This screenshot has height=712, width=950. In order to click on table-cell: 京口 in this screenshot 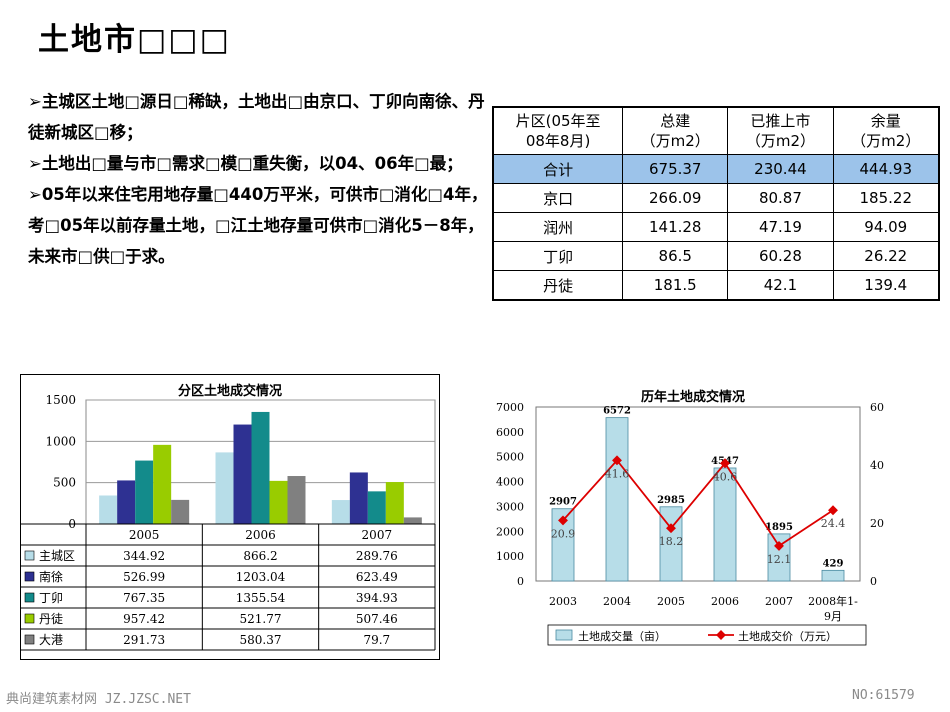, I will do `click(558, 198)`.